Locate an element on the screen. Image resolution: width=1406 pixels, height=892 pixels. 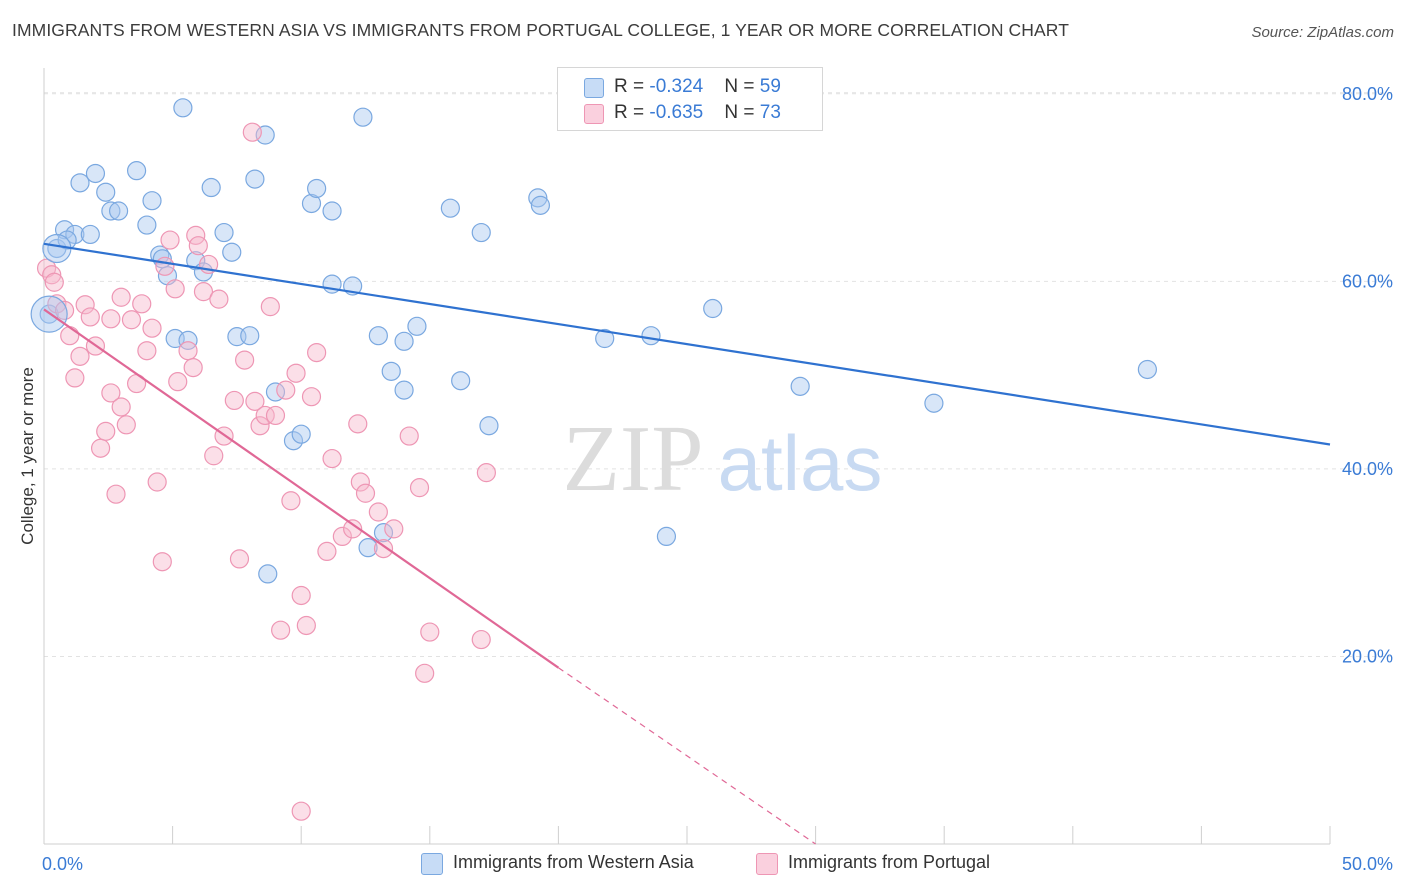
x-tick-label: 0.0% is located at coordinates (62, 864).